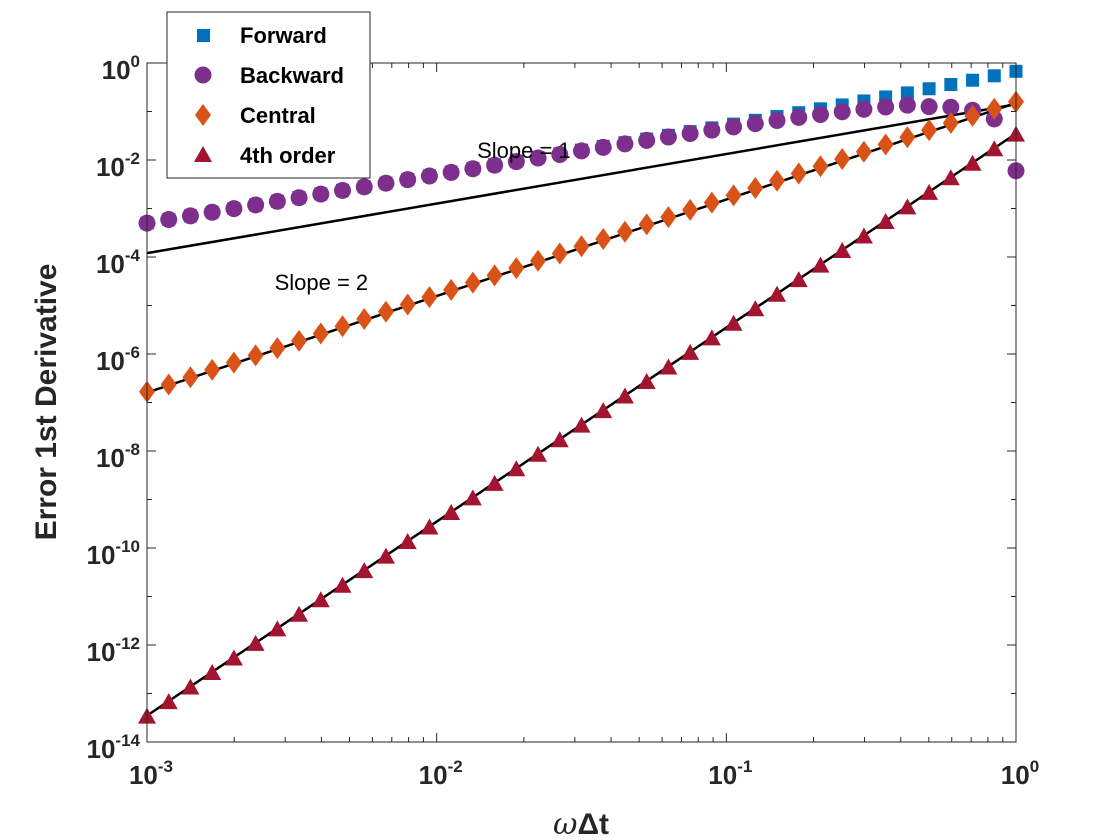  I want to click on y-tick-label: 10-14, so click(114, 747).